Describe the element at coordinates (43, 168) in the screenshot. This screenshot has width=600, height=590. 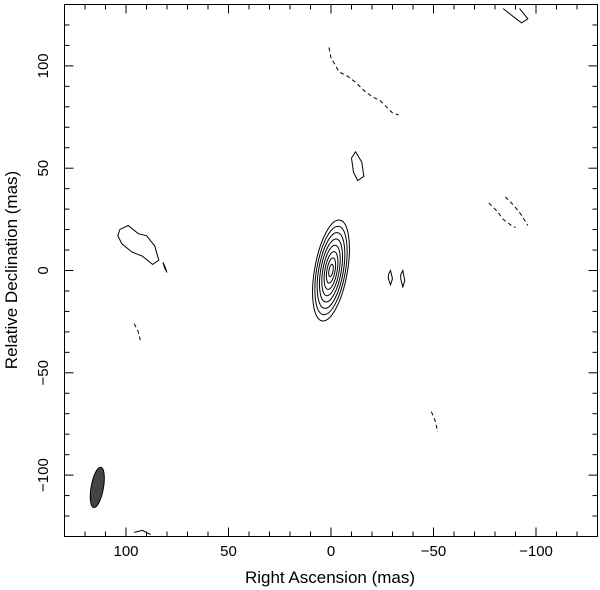
I see `y-tick-label: 50` at that location.